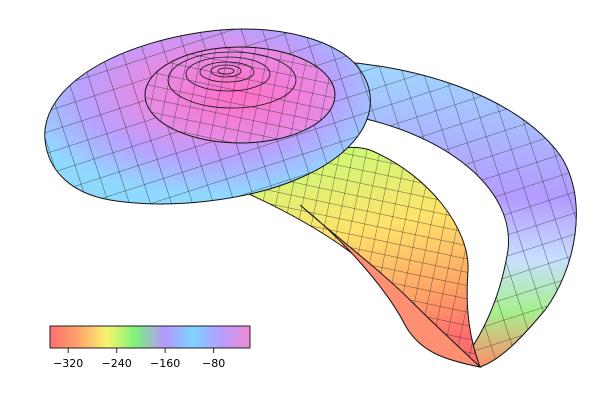 This screenshot has height=400, width=600. Describe the element at coordinates (139, 359) in the screenshot. I see `colorbar-ticks: −320 −240 −160 −80` at that location.